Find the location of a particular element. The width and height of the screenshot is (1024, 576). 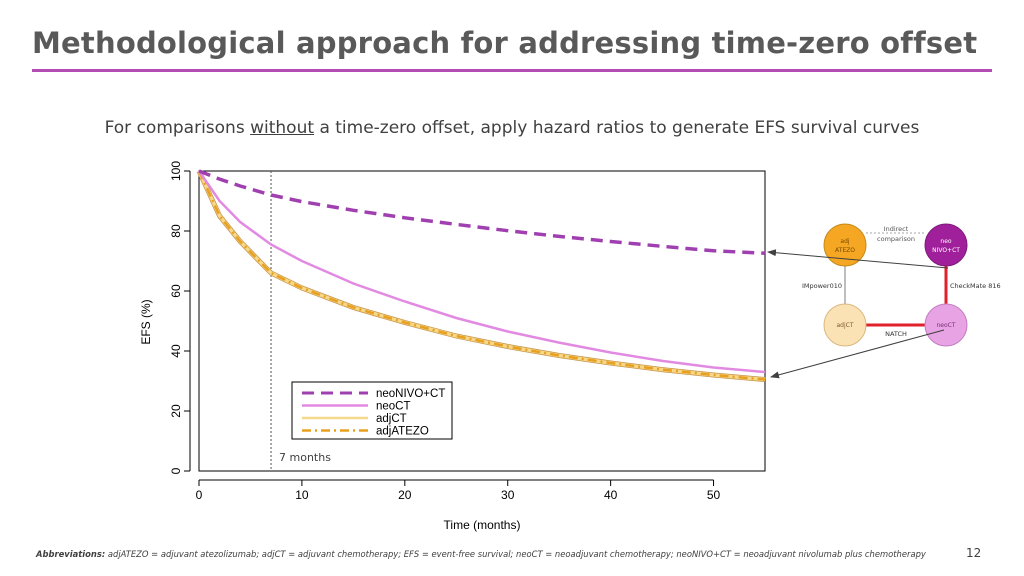

node-neoct-label: neoCT is located at coordinates (945, 325).